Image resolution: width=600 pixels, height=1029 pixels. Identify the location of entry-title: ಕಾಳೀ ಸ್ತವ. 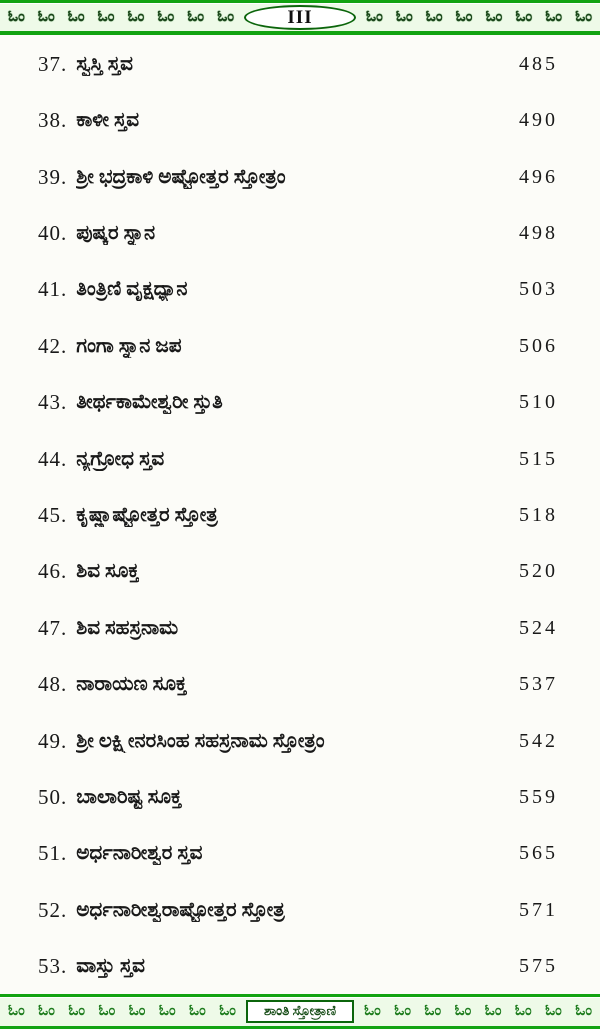
(108, 120).